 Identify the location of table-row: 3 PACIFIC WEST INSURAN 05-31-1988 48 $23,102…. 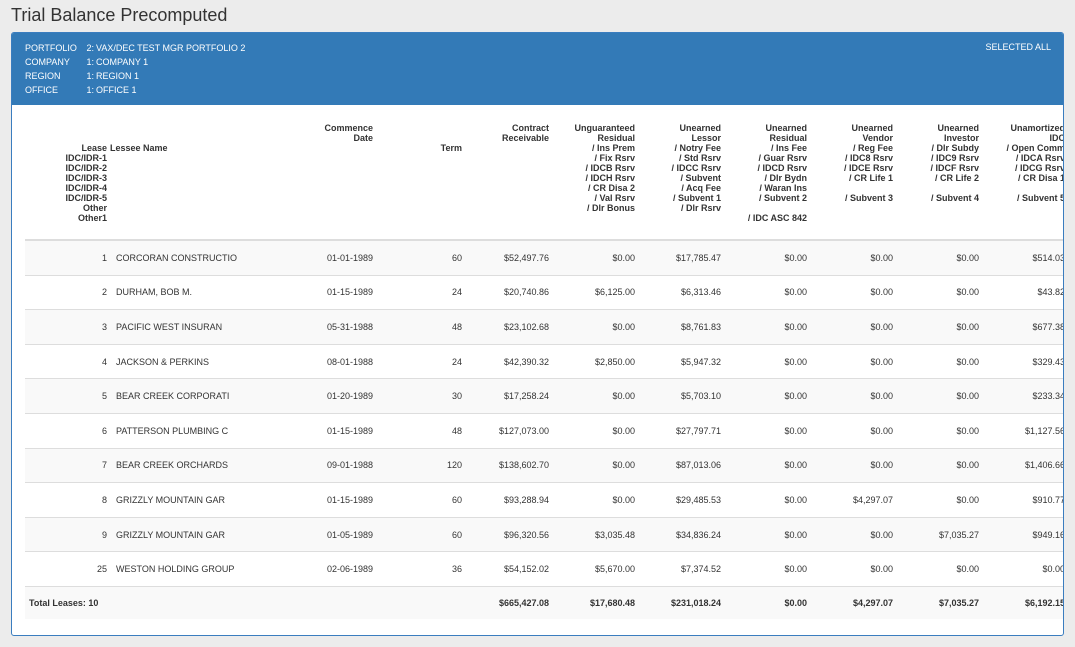
(544, 327).